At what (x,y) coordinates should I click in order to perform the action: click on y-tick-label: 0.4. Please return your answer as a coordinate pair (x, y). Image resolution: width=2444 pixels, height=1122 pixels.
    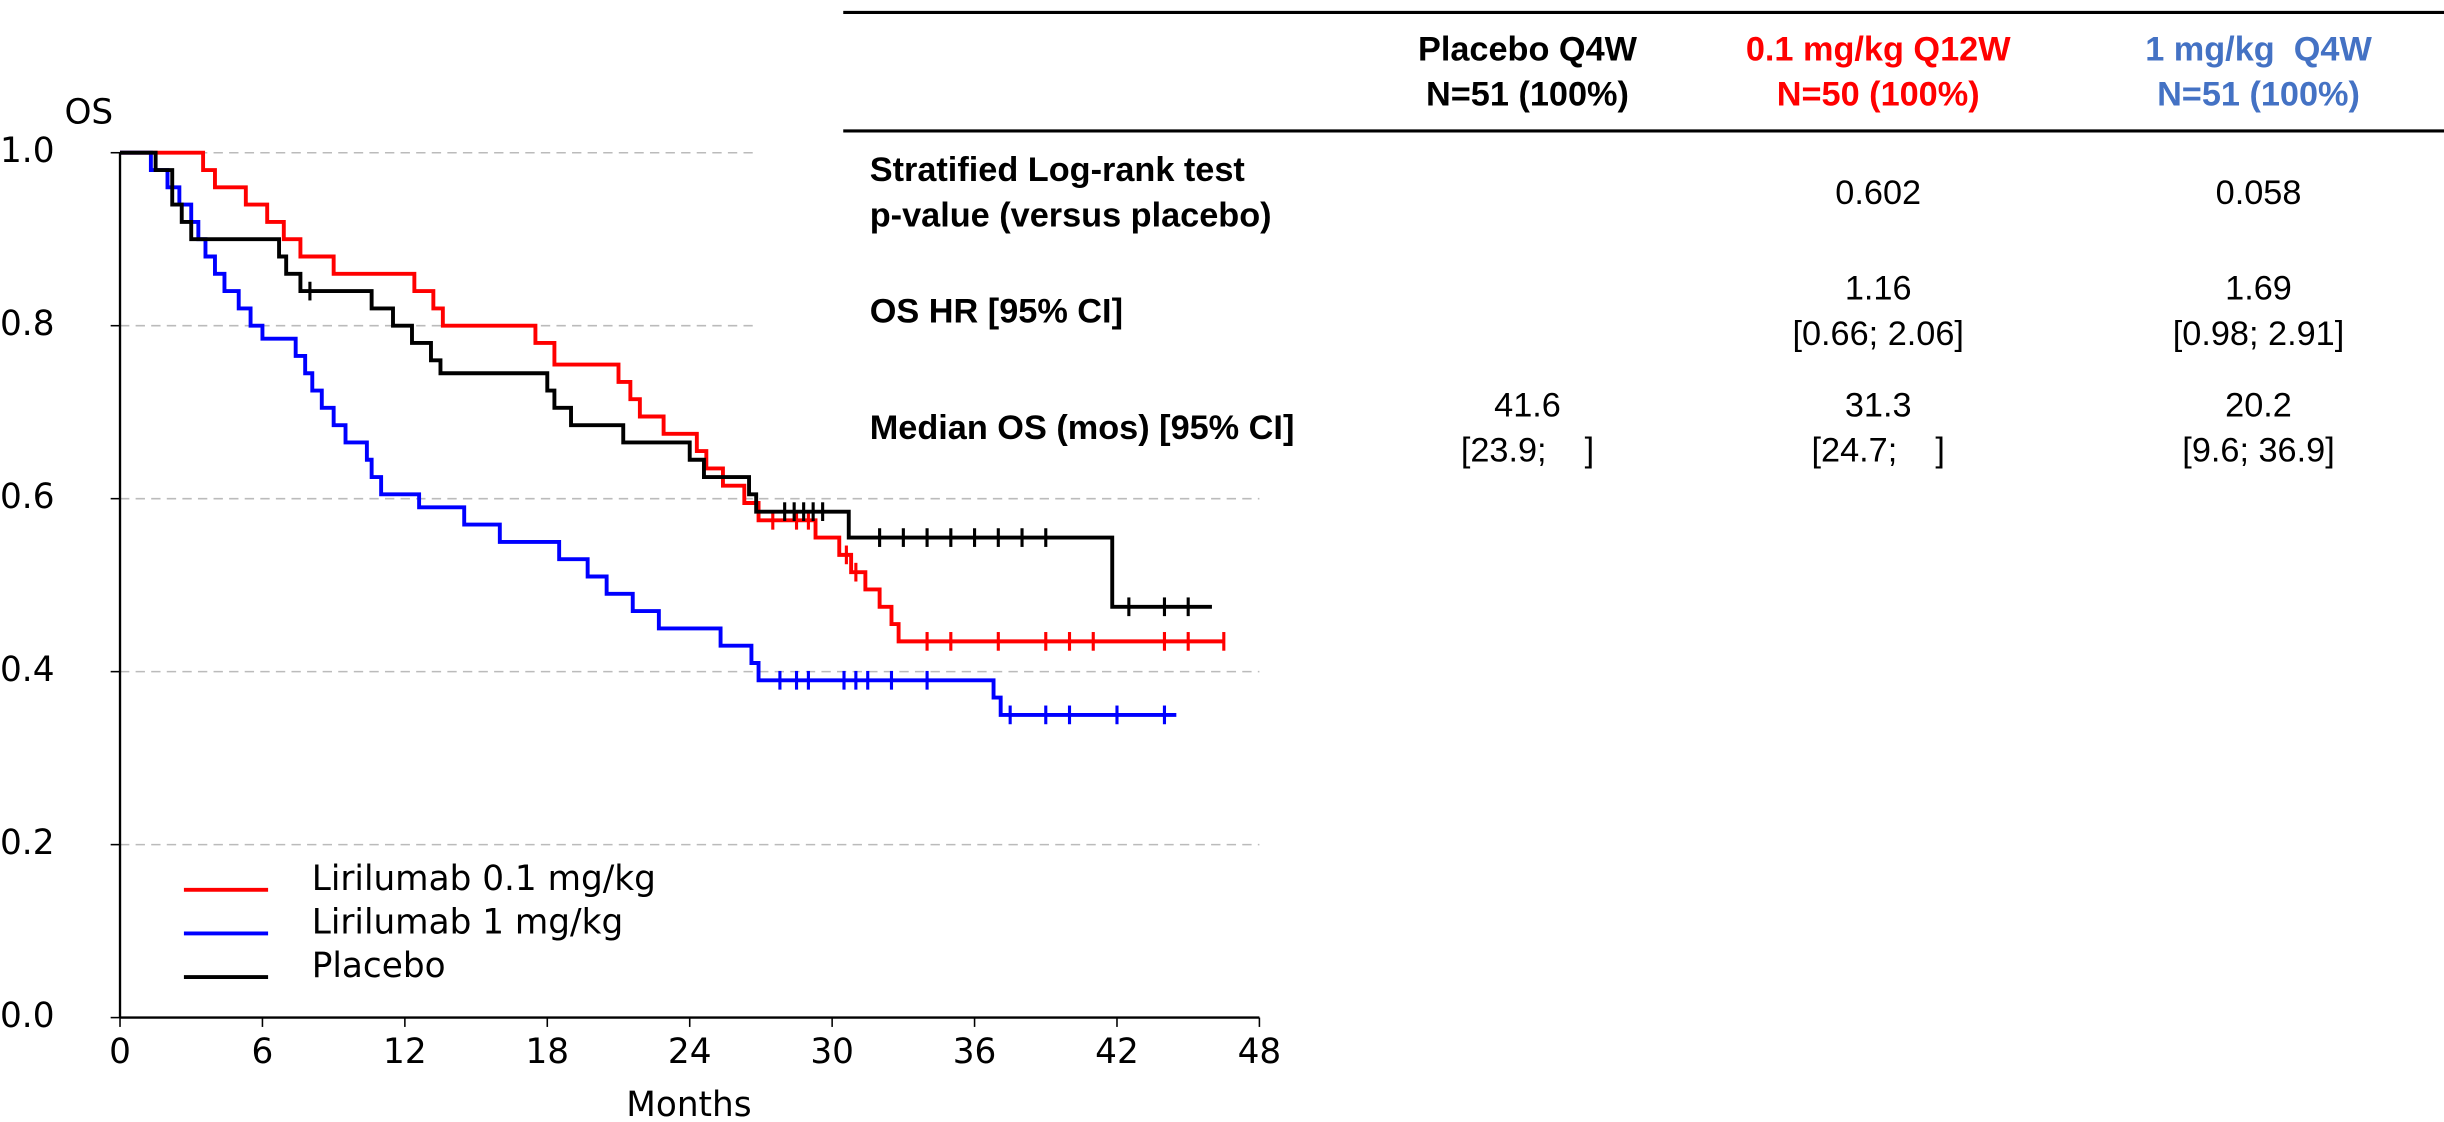
    Looking at the image, I should click on (27, 670).